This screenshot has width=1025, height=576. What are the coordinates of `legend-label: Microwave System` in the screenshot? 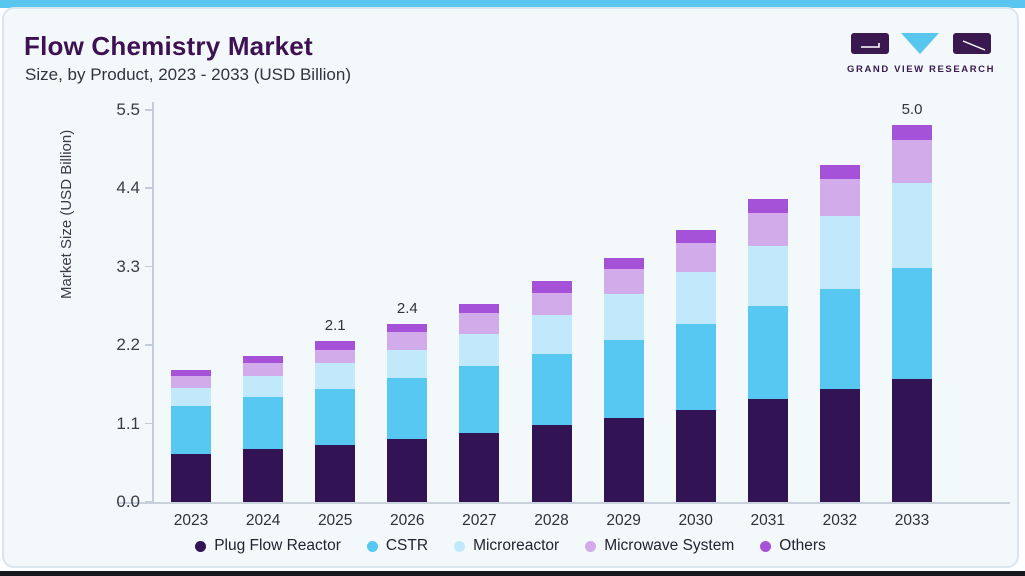 It's located at (669, 545).